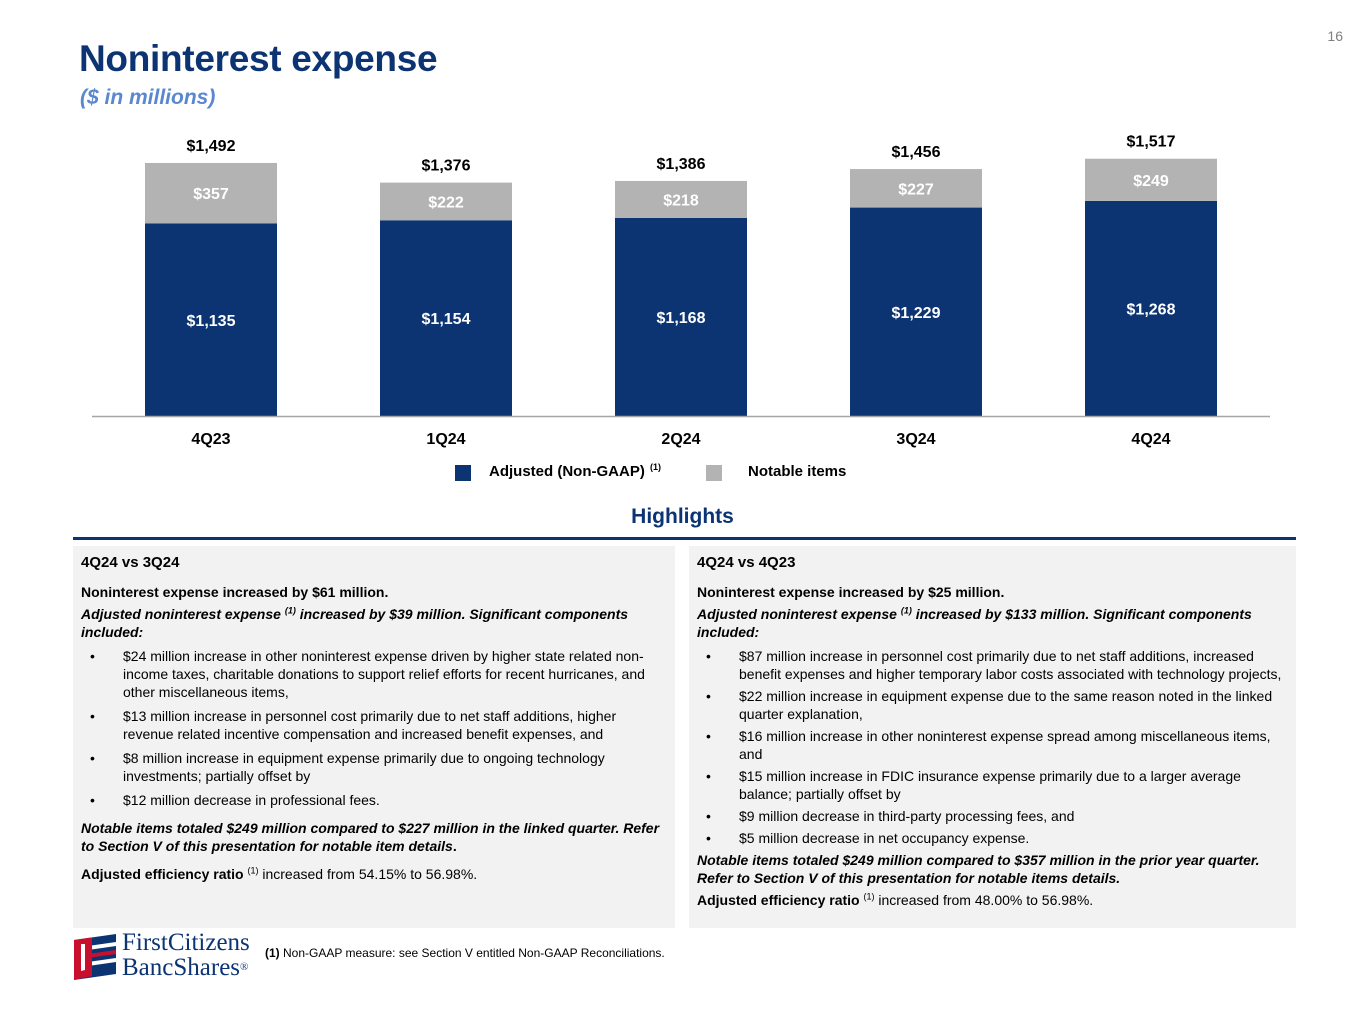 This screenshot has height=1024, width=1365. Describe the element at coordinates (186, 955) in the screenshot. I see `logo-wordmark: FirstCitizens BancShares®` at that location.